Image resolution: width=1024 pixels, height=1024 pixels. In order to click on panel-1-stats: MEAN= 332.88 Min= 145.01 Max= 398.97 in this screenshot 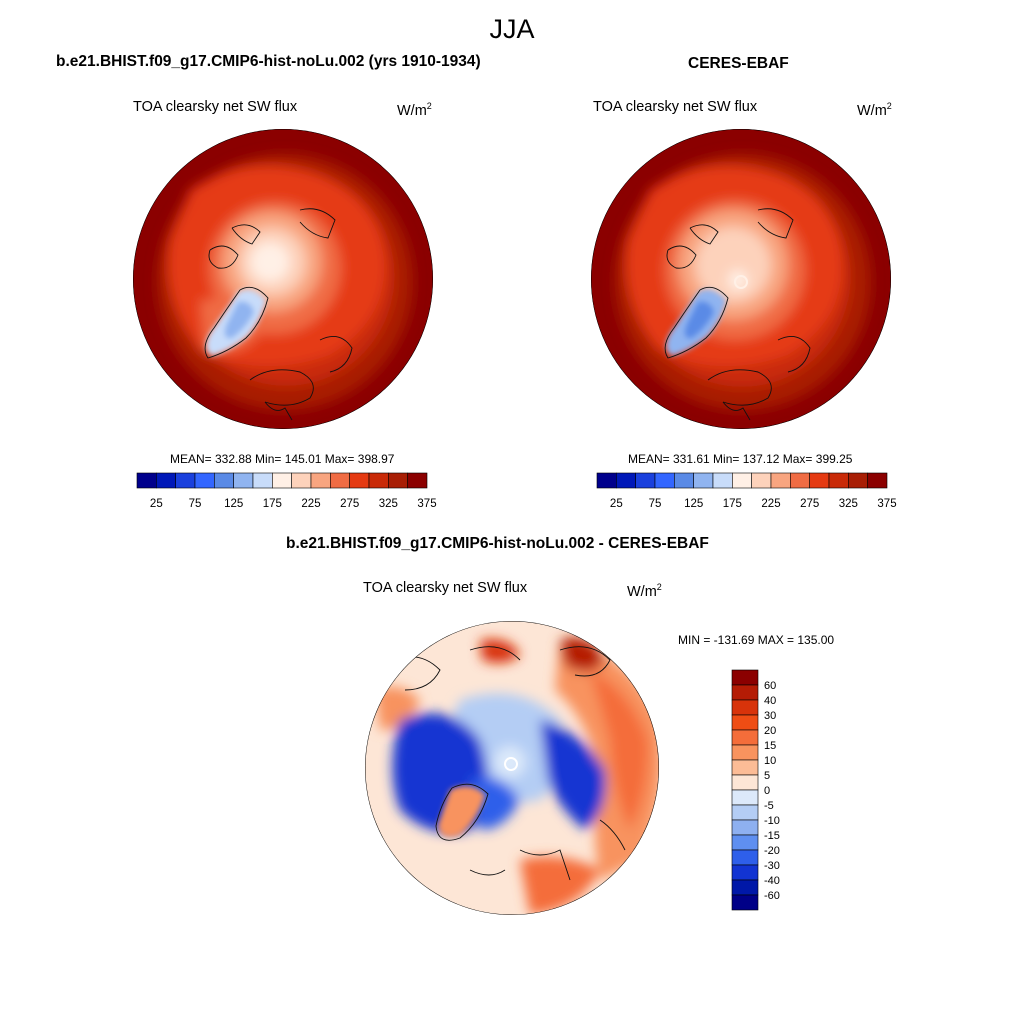, I will do `click(282, 459)`.